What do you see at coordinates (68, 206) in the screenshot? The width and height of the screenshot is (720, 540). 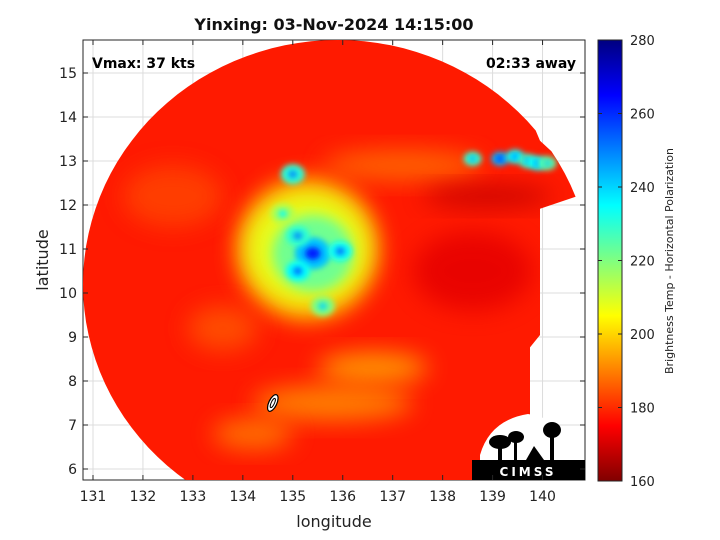 I see `y-tick-label: 12` at bounding box center [68, 206].